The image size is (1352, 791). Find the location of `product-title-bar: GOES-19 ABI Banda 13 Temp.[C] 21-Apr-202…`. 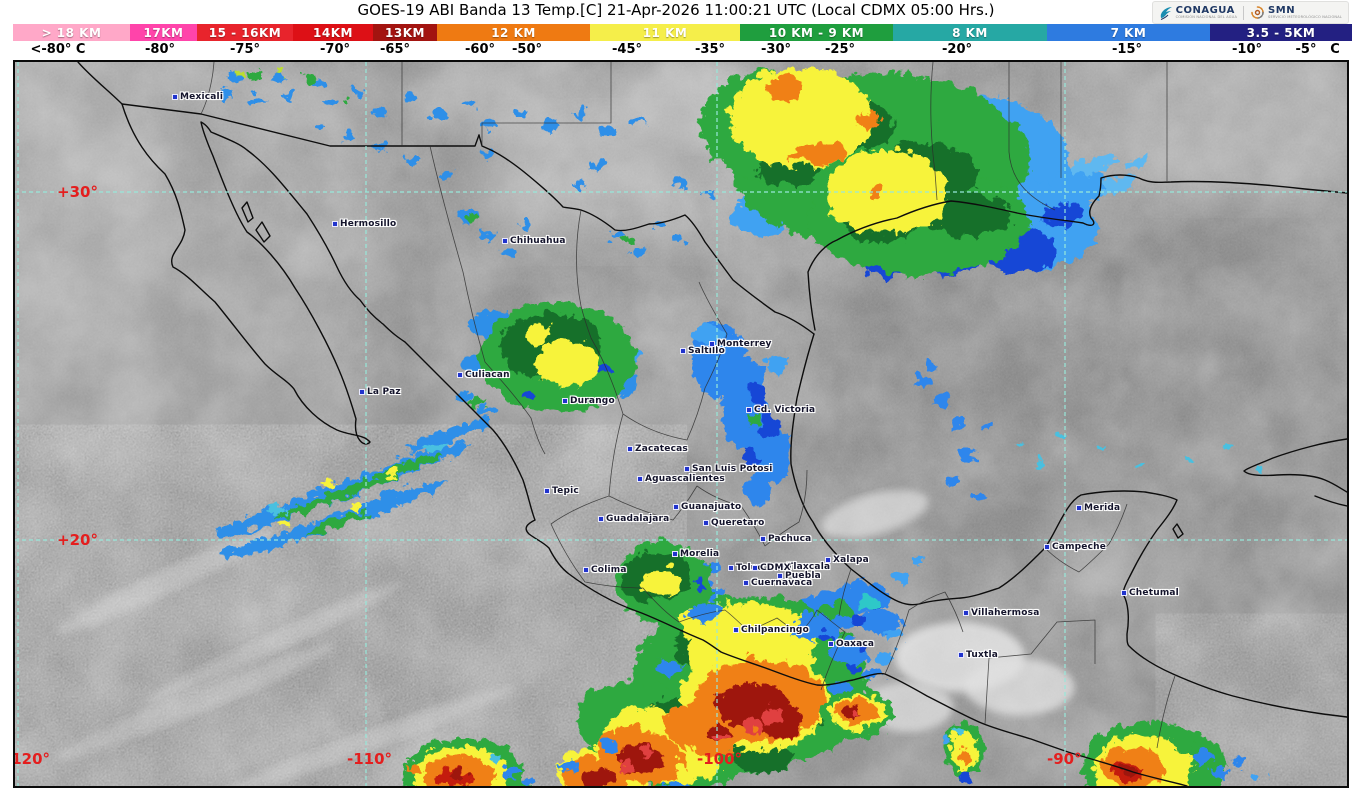

product-title-bar: GOES-19 ABI Banda 13 Temp.[C] 21-Apr-202… is located at coordinates (676, 11).